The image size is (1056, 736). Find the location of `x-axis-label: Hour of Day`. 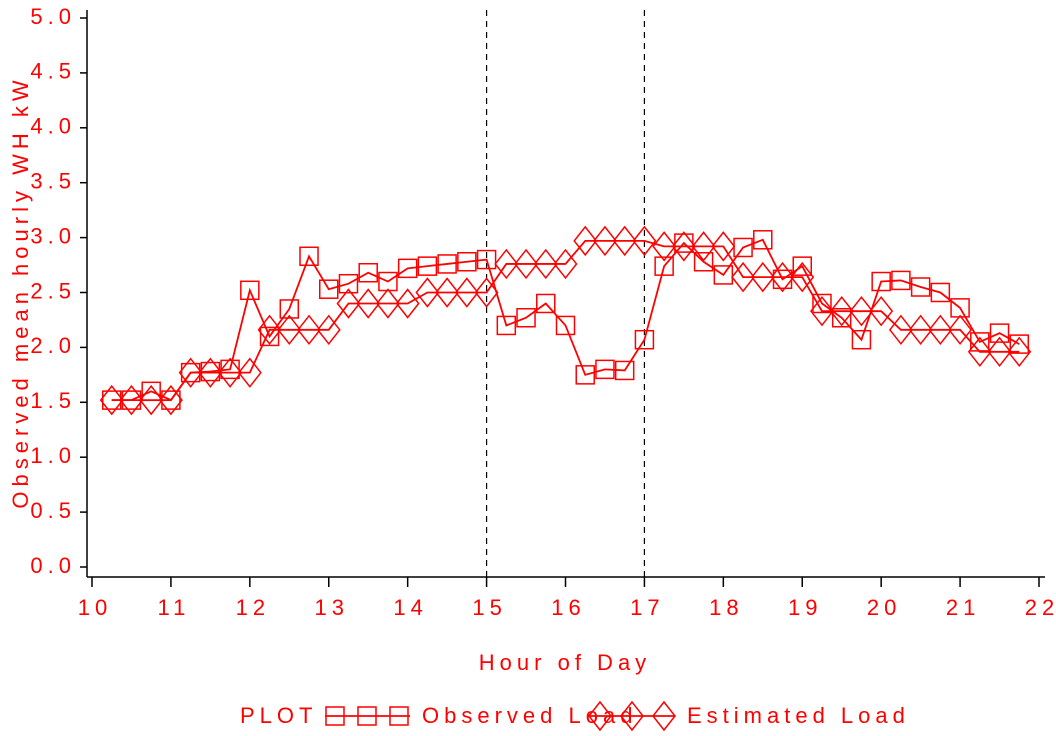

x-axis-label: Hour of Day is located at coordinates (565, 662).